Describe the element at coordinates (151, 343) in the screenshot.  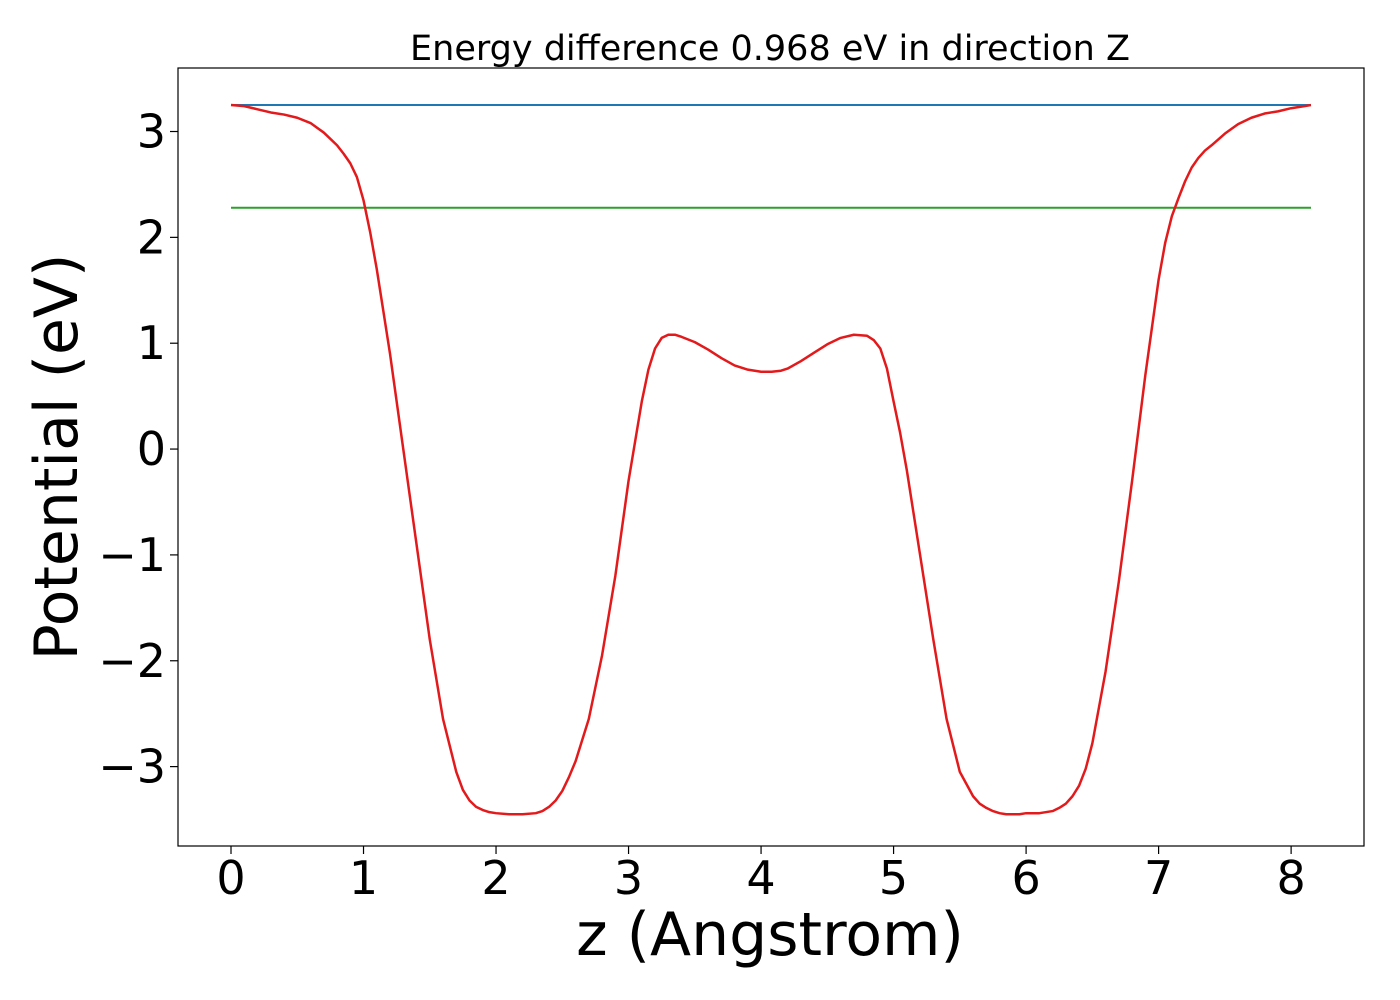
I see `y-tick-label: 1` at that location.